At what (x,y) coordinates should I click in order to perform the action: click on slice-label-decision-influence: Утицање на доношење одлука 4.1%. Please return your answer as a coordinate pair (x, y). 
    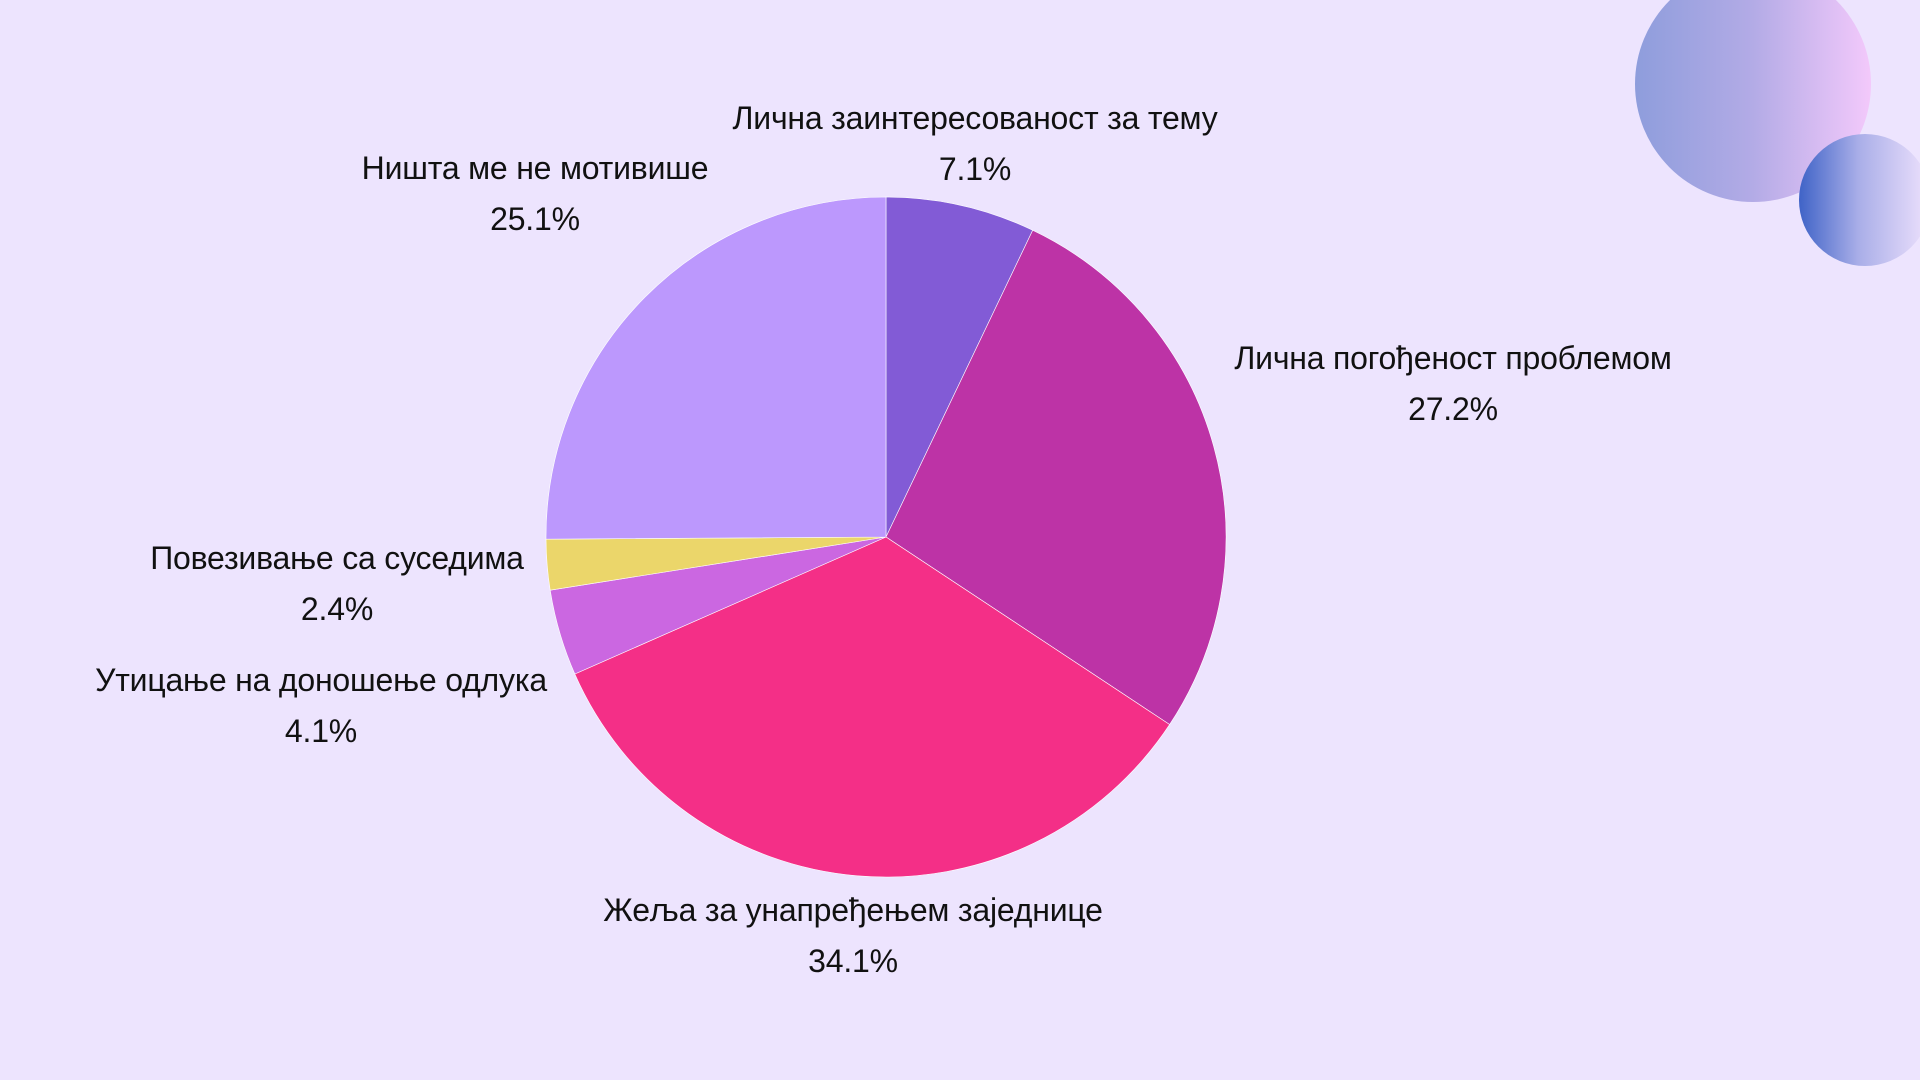
    Looking at the image, I should click on (321, 706).